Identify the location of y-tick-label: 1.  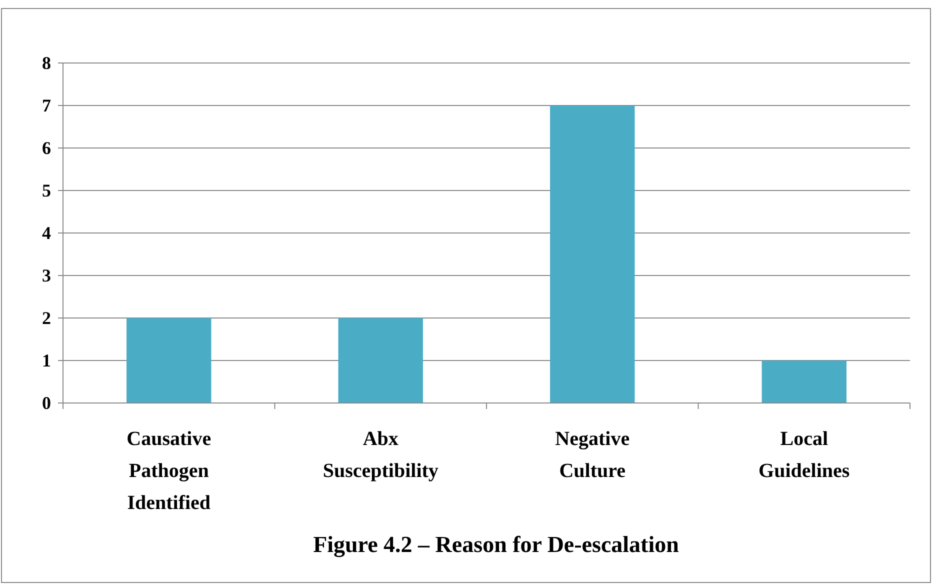
(46, 360).